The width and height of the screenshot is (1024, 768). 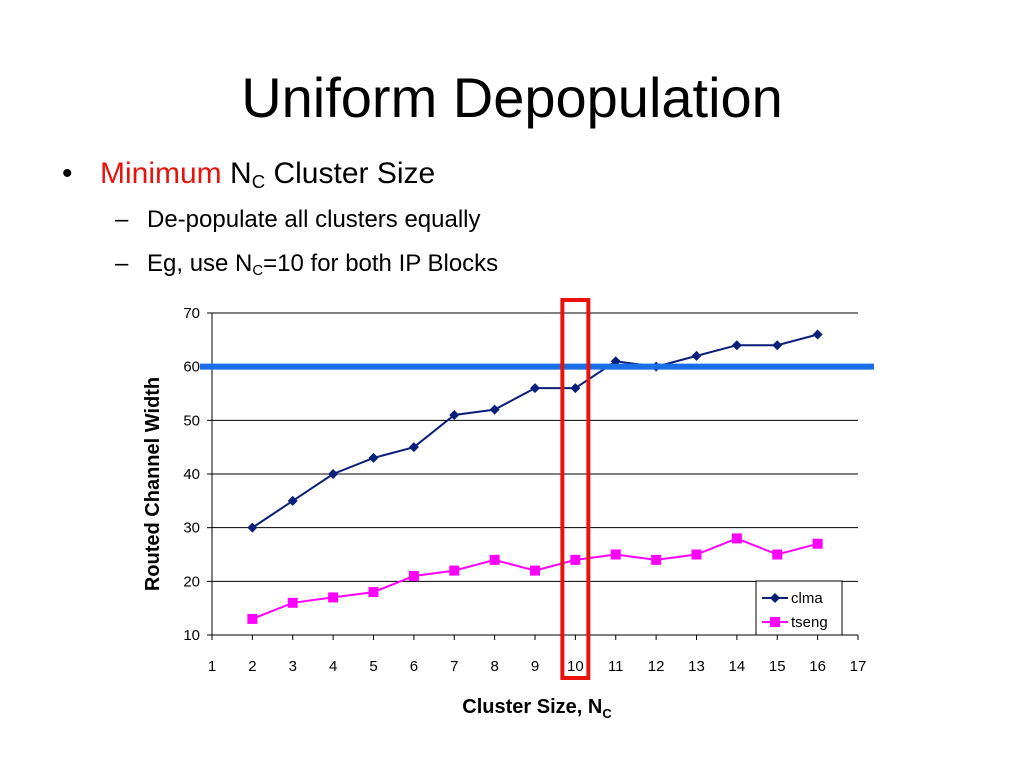 What do you see at coordinates (191, 313) in the screenshot?
I see `y-tick-label: 70` at bounding box center [191, 313].